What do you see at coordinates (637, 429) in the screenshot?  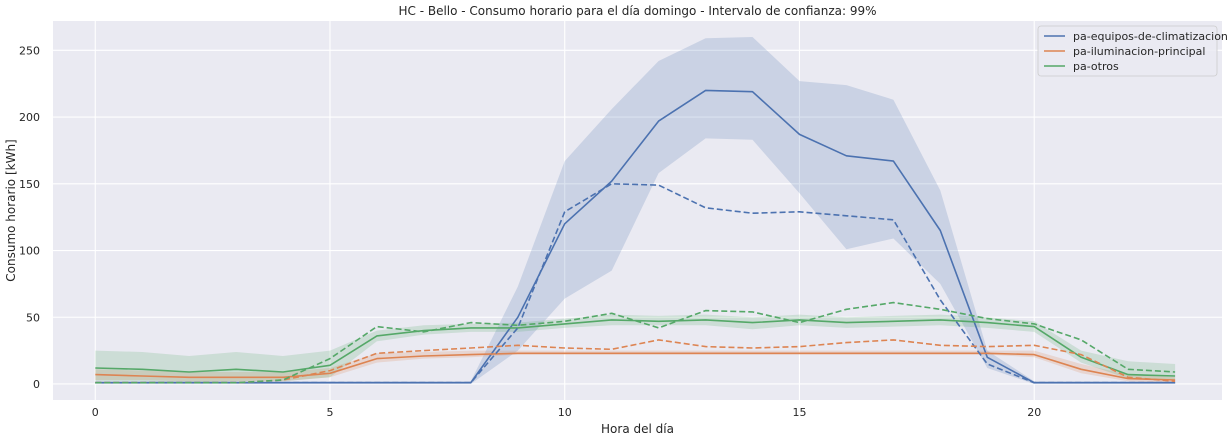 I see `x-axis-label: Hora del día` at bounding box center [637, 429].